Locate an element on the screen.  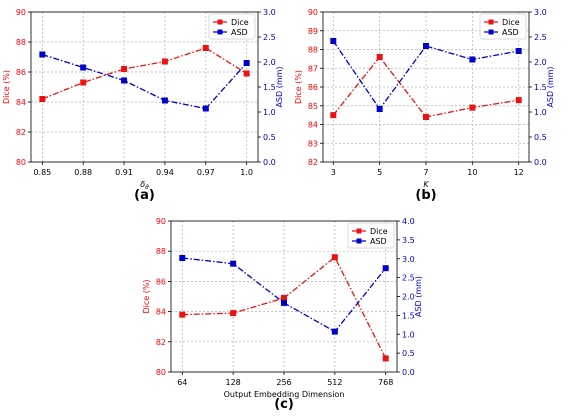
y-right-tick-label: 4.0 is located at coordinates (408, 221).